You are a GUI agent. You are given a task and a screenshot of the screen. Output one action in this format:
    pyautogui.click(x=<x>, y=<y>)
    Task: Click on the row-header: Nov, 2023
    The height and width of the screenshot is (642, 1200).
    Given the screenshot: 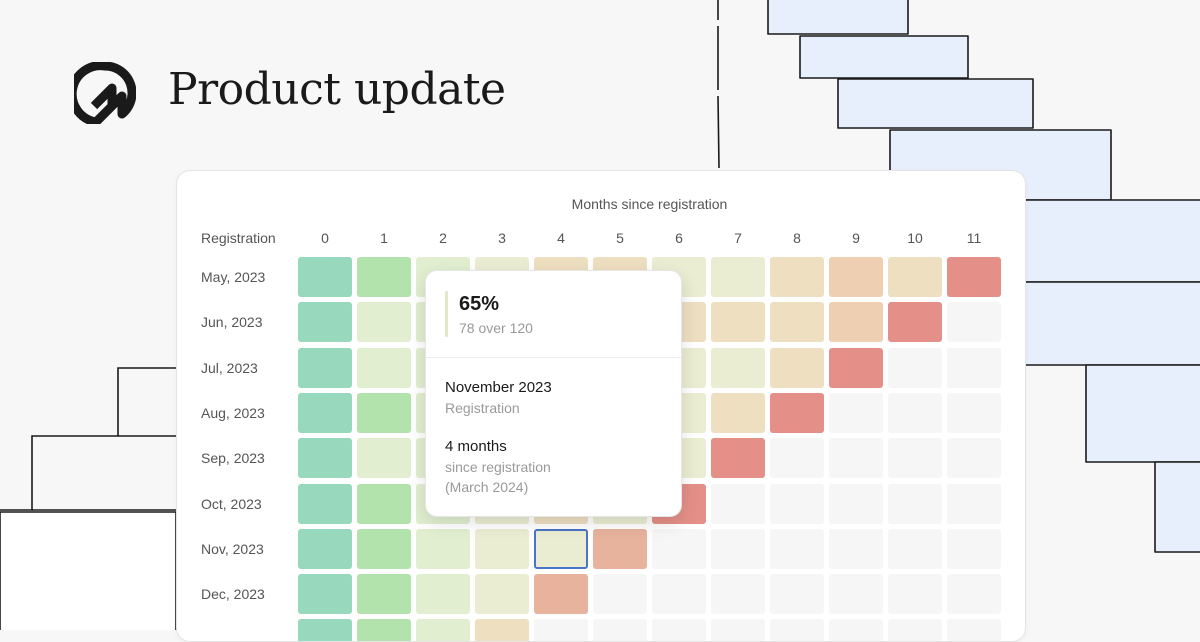 What is the action you would take?
    pyautogui.click(x=232, y=548)
    